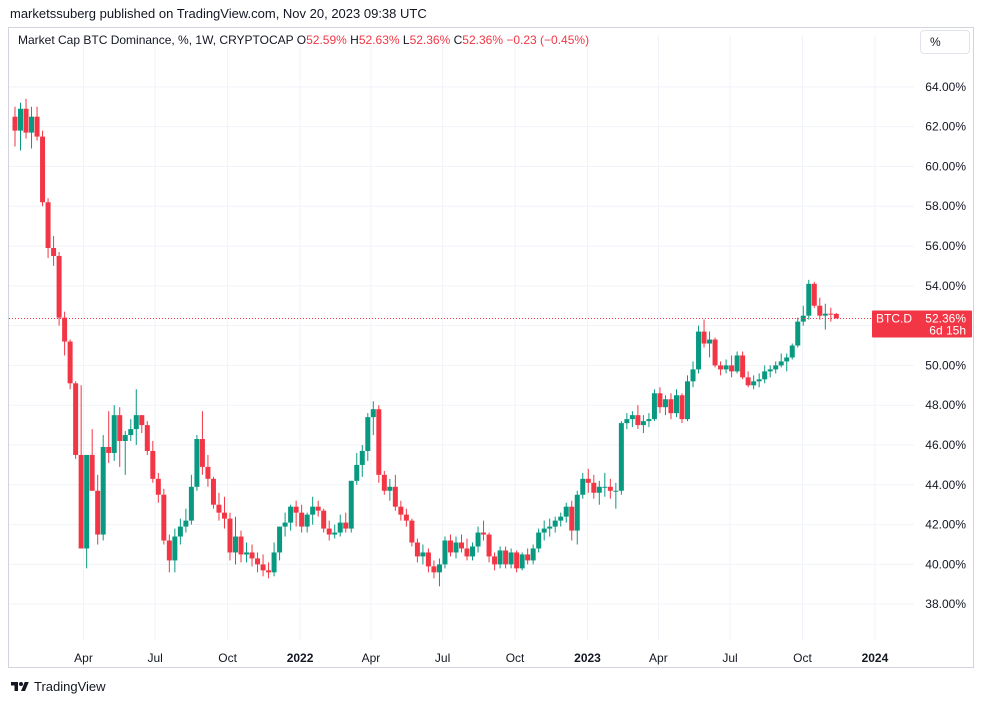 The height and width of the screenshot is (703, 984). I want to click on price-tag: BTC.D 52.36% 6d 15h, so click(922, 324).